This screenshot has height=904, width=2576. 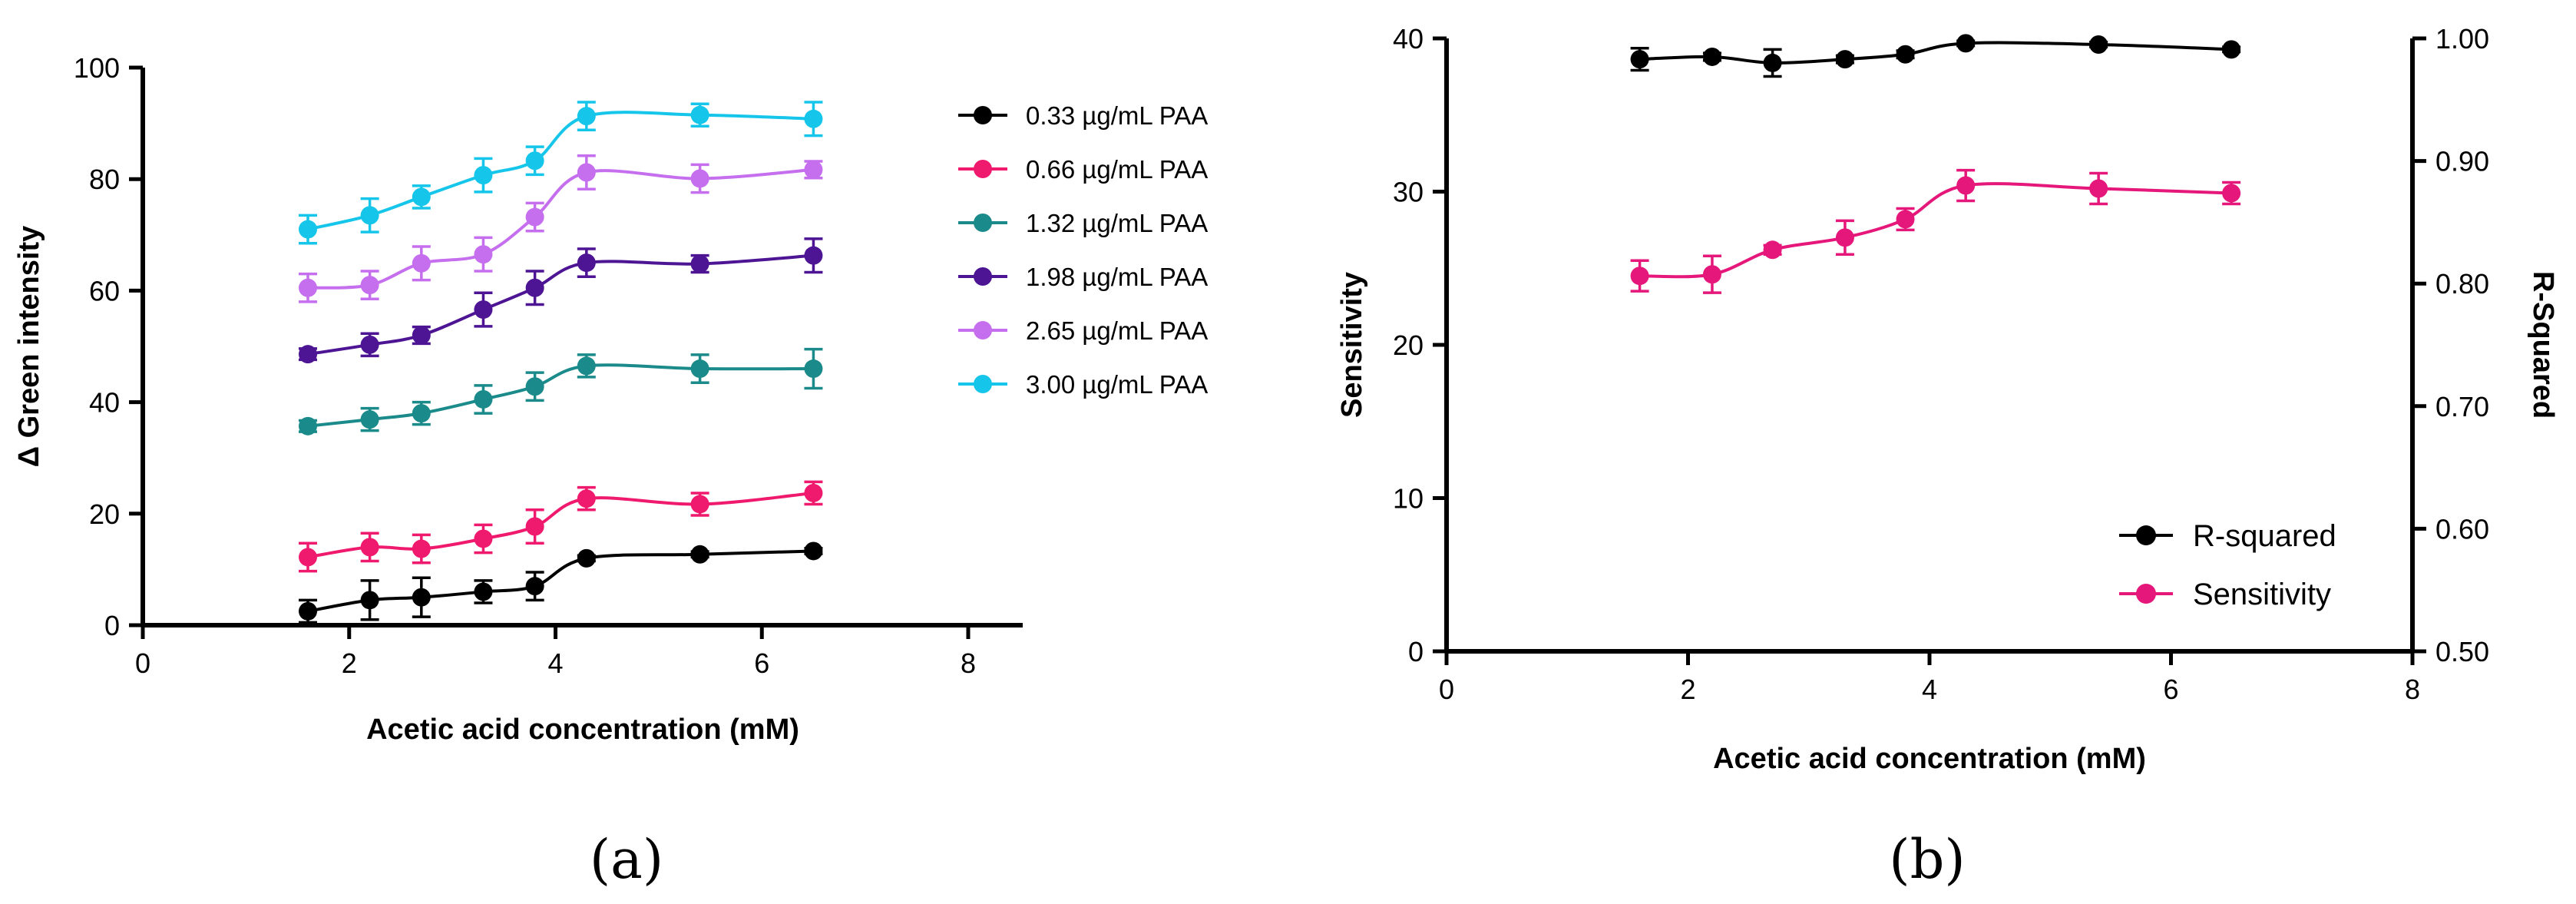 I want to click on panel-b-x-tick-label: 2, so click(x=1688, y=689).